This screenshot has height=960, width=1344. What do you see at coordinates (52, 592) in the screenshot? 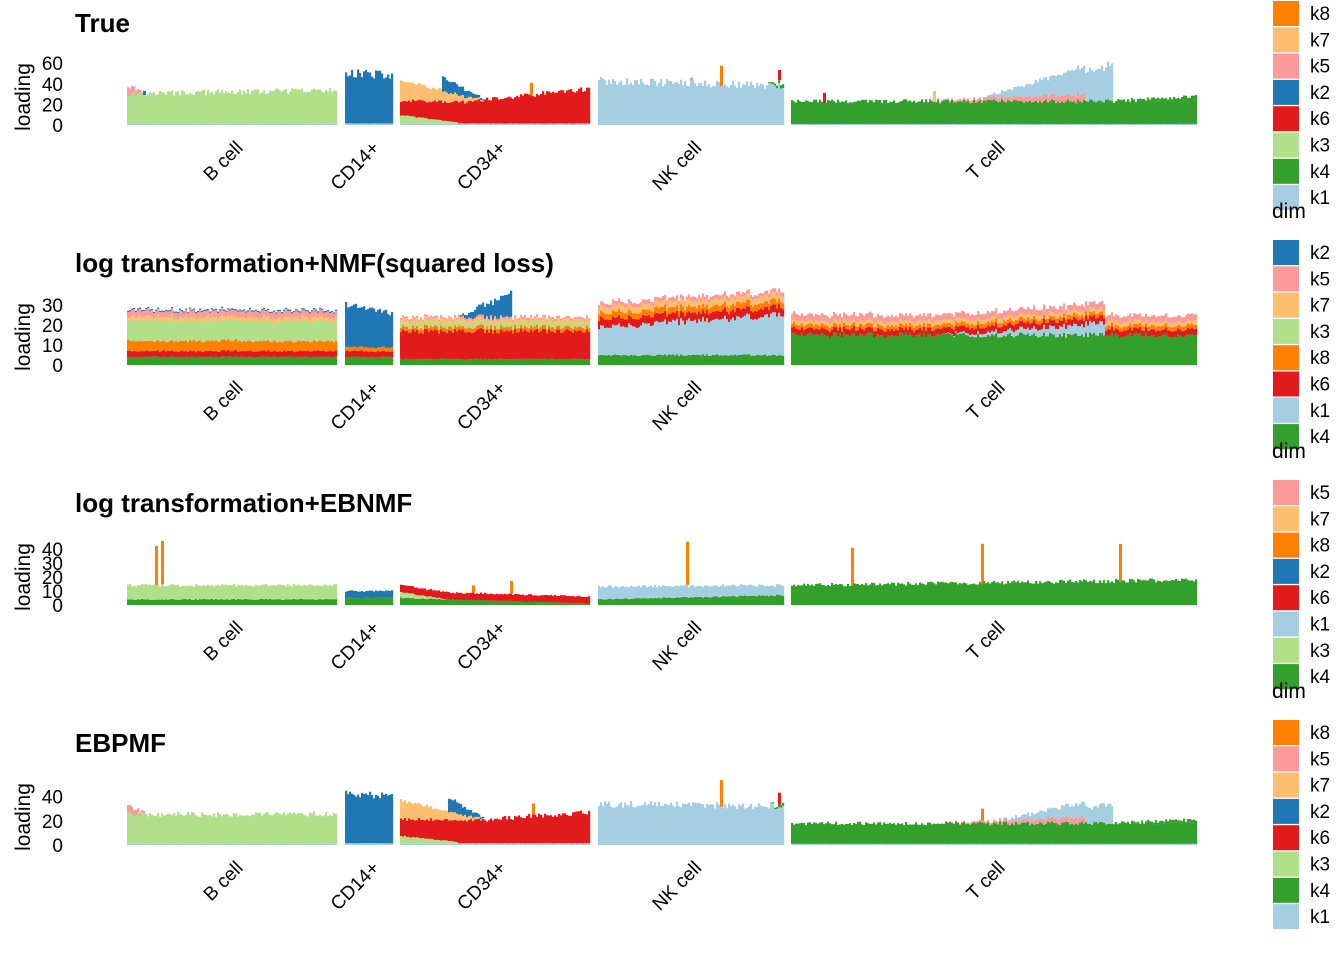
I see `y-tick-label: 10` at bounding box center [52, 592].